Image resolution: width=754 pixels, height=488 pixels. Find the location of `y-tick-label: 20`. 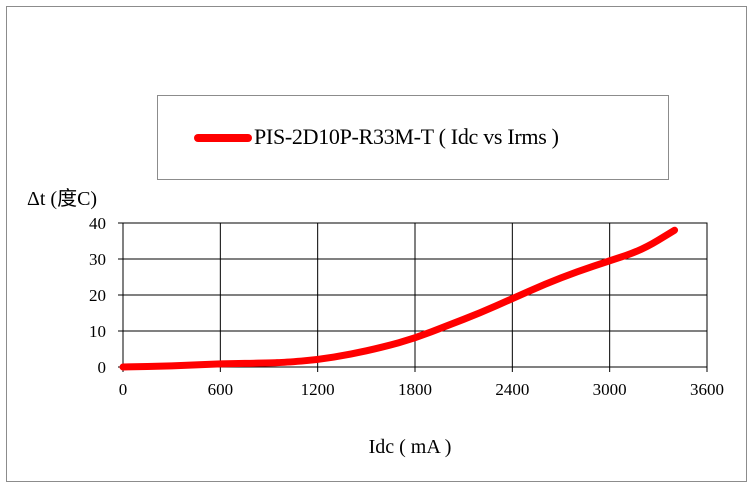

y-tick-label: 20 is located at coordinates (97, 295).